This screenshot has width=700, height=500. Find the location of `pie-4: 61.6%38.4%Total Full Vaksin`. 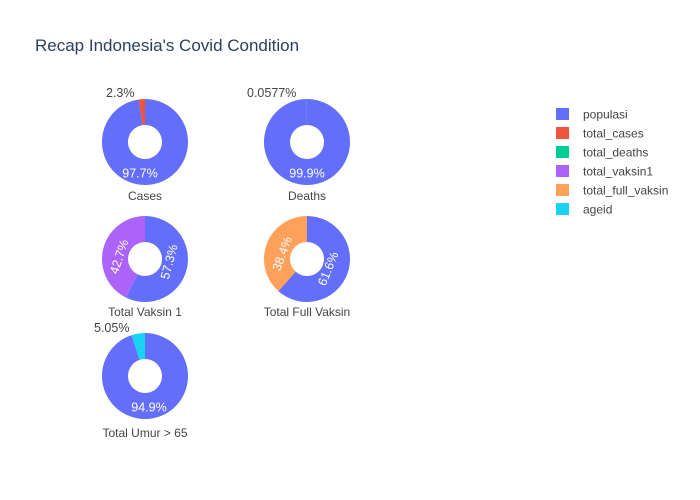

pie-4: 61.6%38.4%Total Full Vaksin is located at coordinates (307, 267).